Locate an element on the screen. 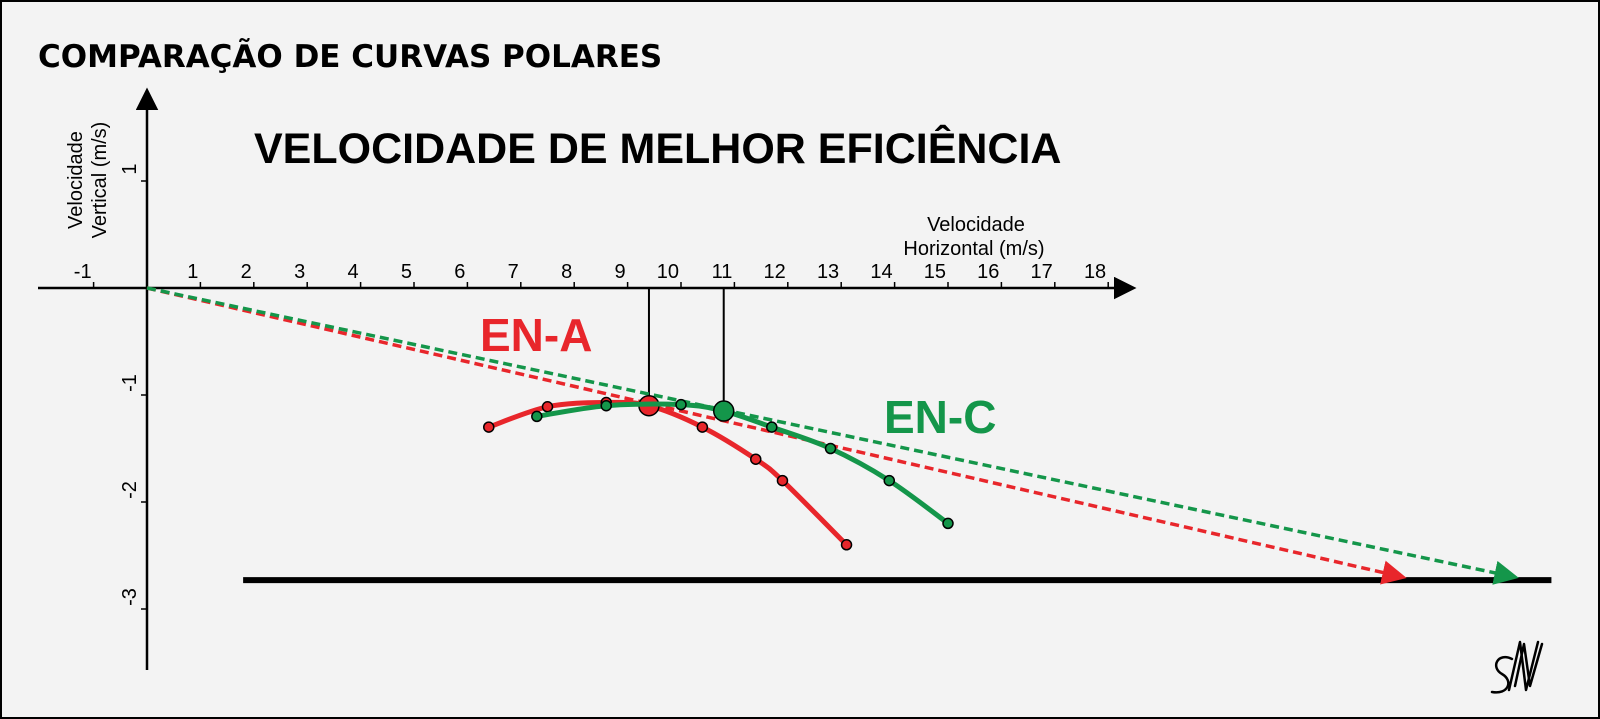 This screenshot has width=1600, height=719. series-label-en-c: EN-C is located at coordinates (940, 417).